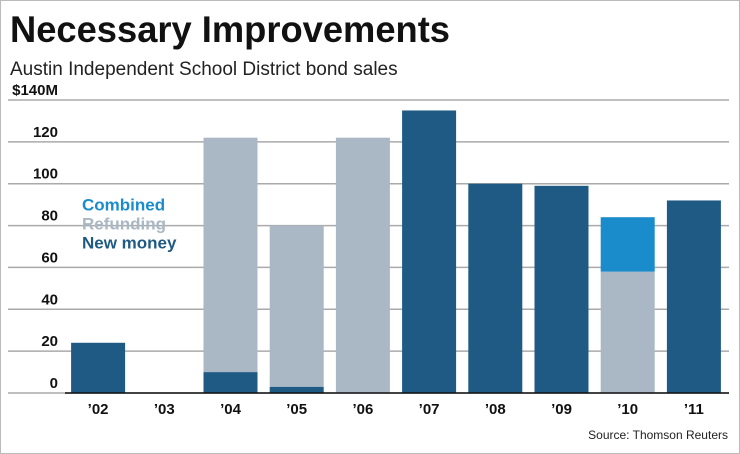 This screenshot has width=740, height=454. I want to click on x-tick-label: ’02, so click(98, 409).